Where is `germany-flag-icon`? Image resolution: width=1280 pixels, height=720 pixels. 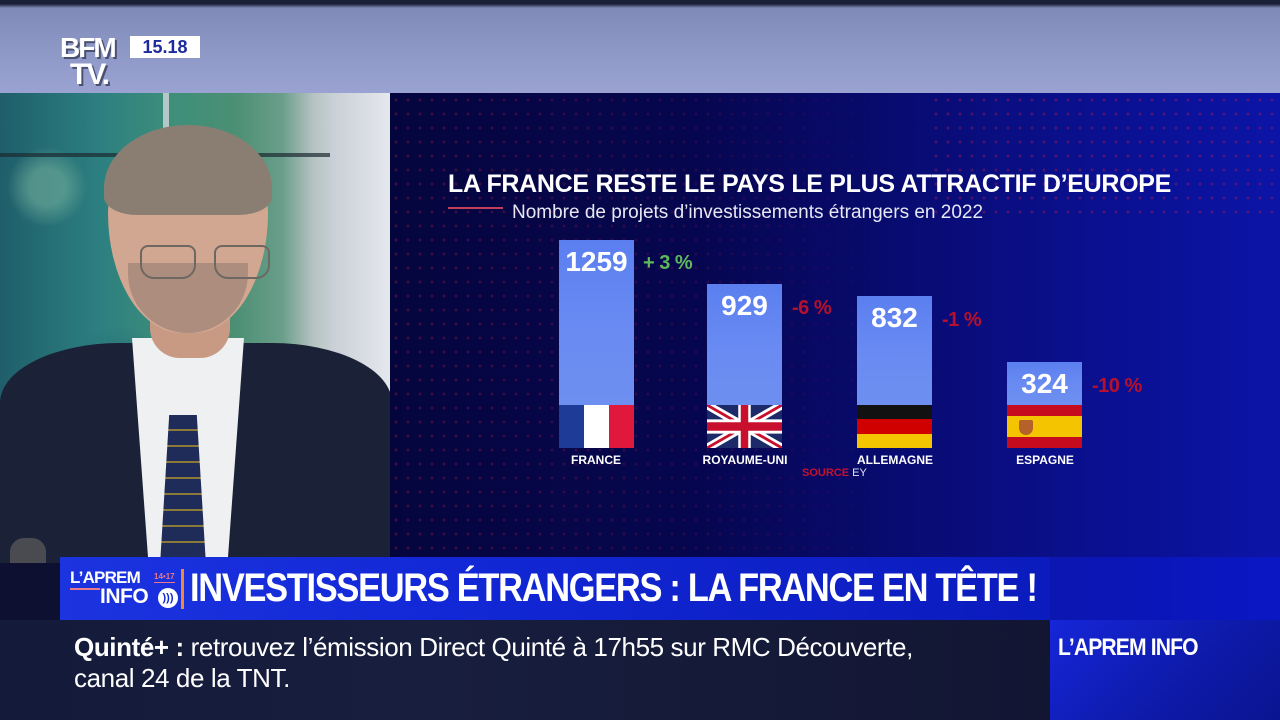
germany-flag-icon is located at coordinates (894, 426).